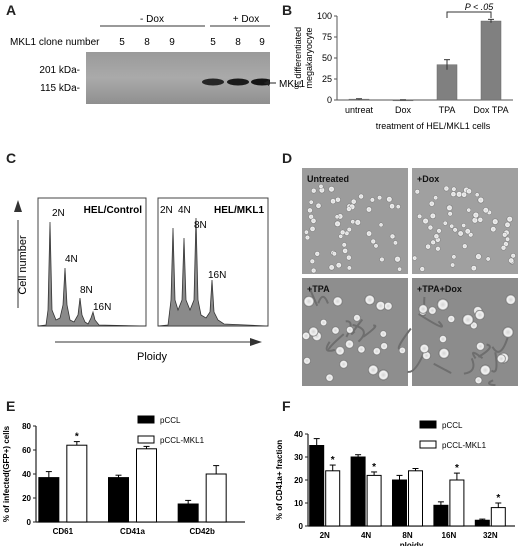 Image resolution: width=520 pixels, height=546 pixels. Describe the element at coordinates (328, 179) in the screenshot. I see `tile-label-untreated: Untreated` at that location.